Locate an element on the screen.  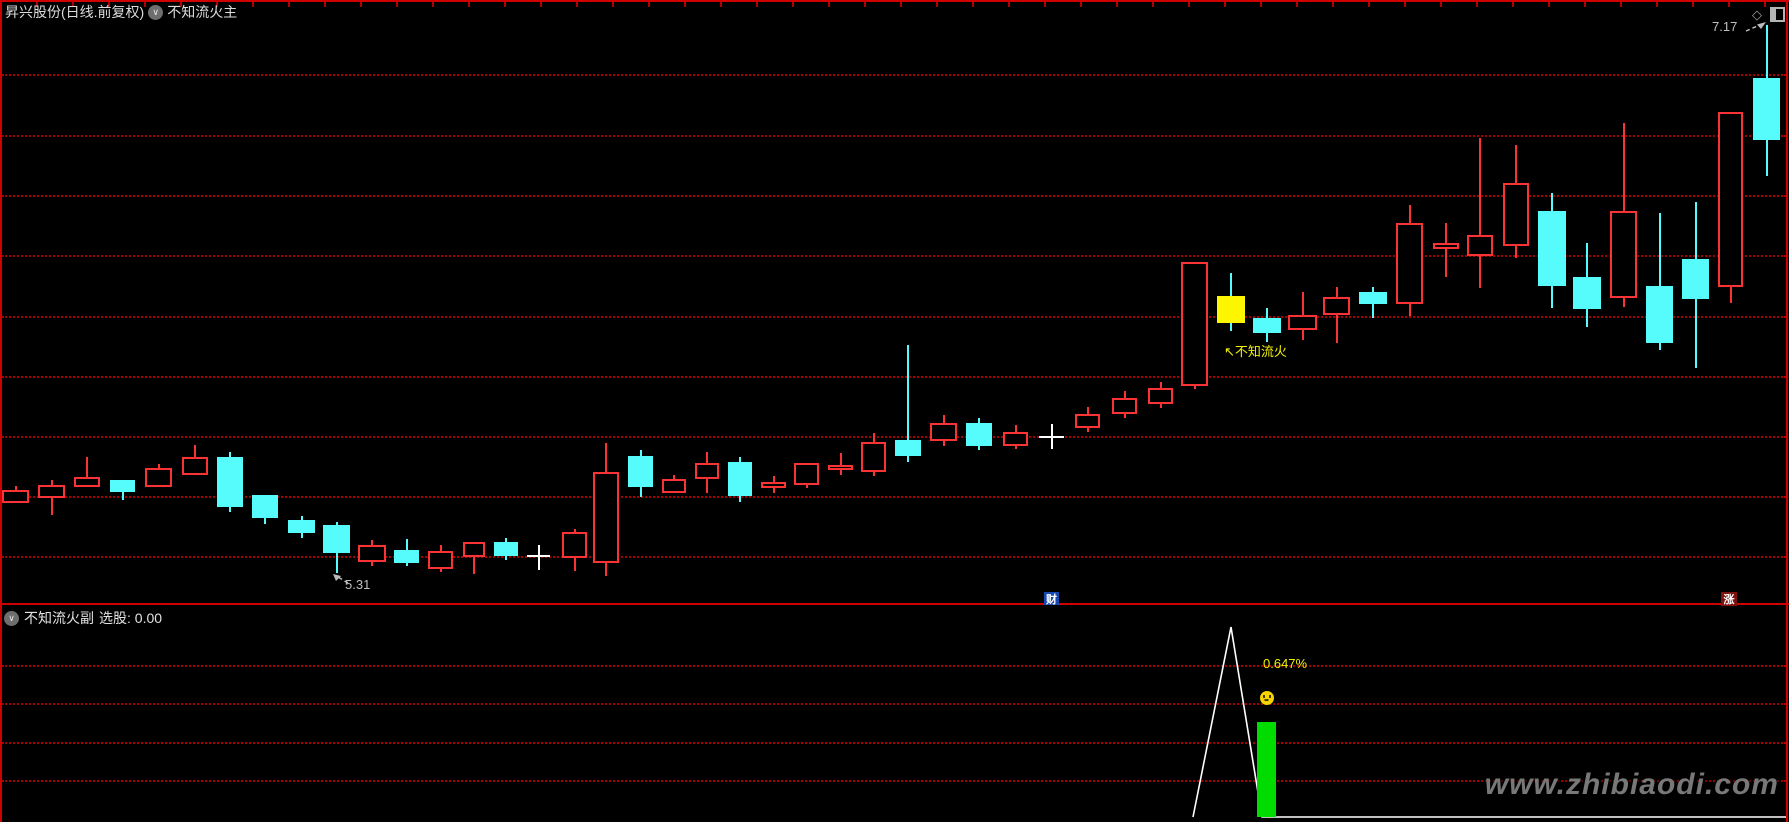
signal-callout: ↖不知流火 is located at coordinates (1255, 350).